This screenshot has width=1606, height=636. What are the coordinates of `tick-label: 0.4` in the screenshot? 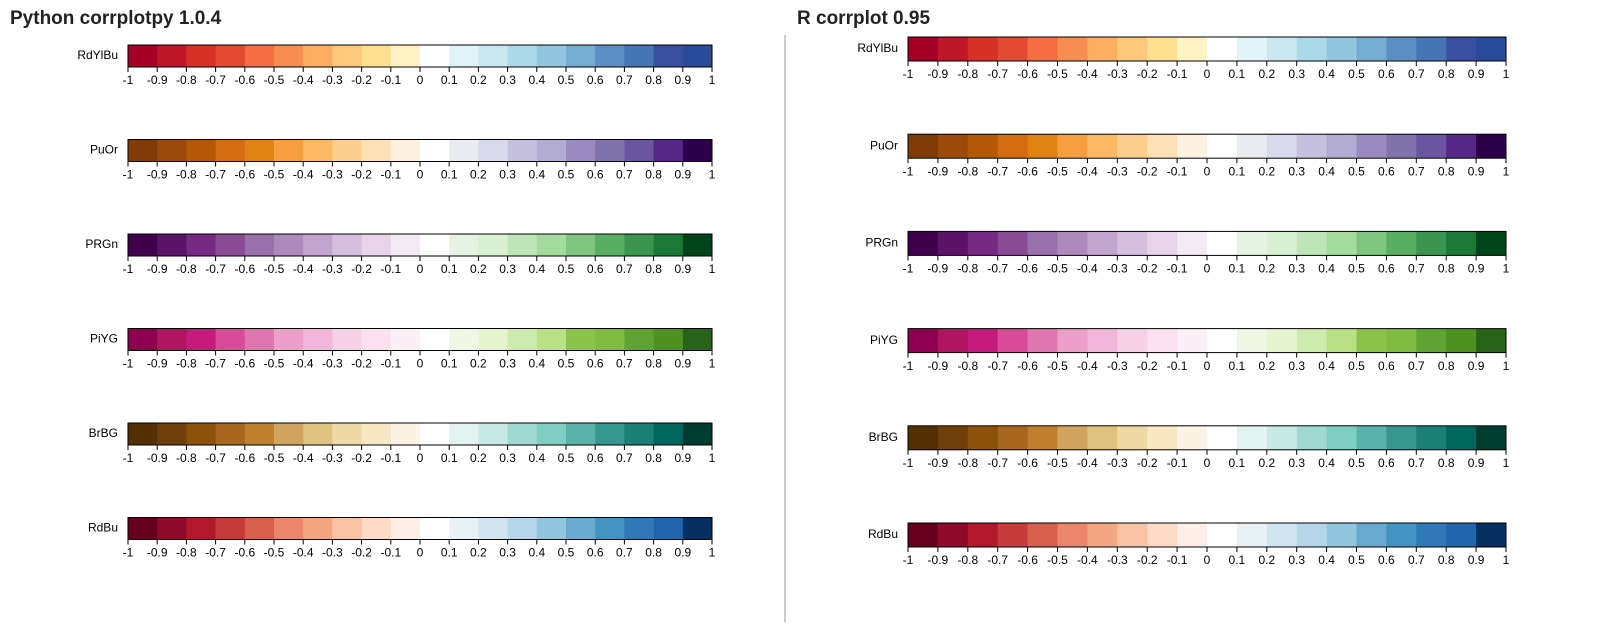 It's located at (536, 269).